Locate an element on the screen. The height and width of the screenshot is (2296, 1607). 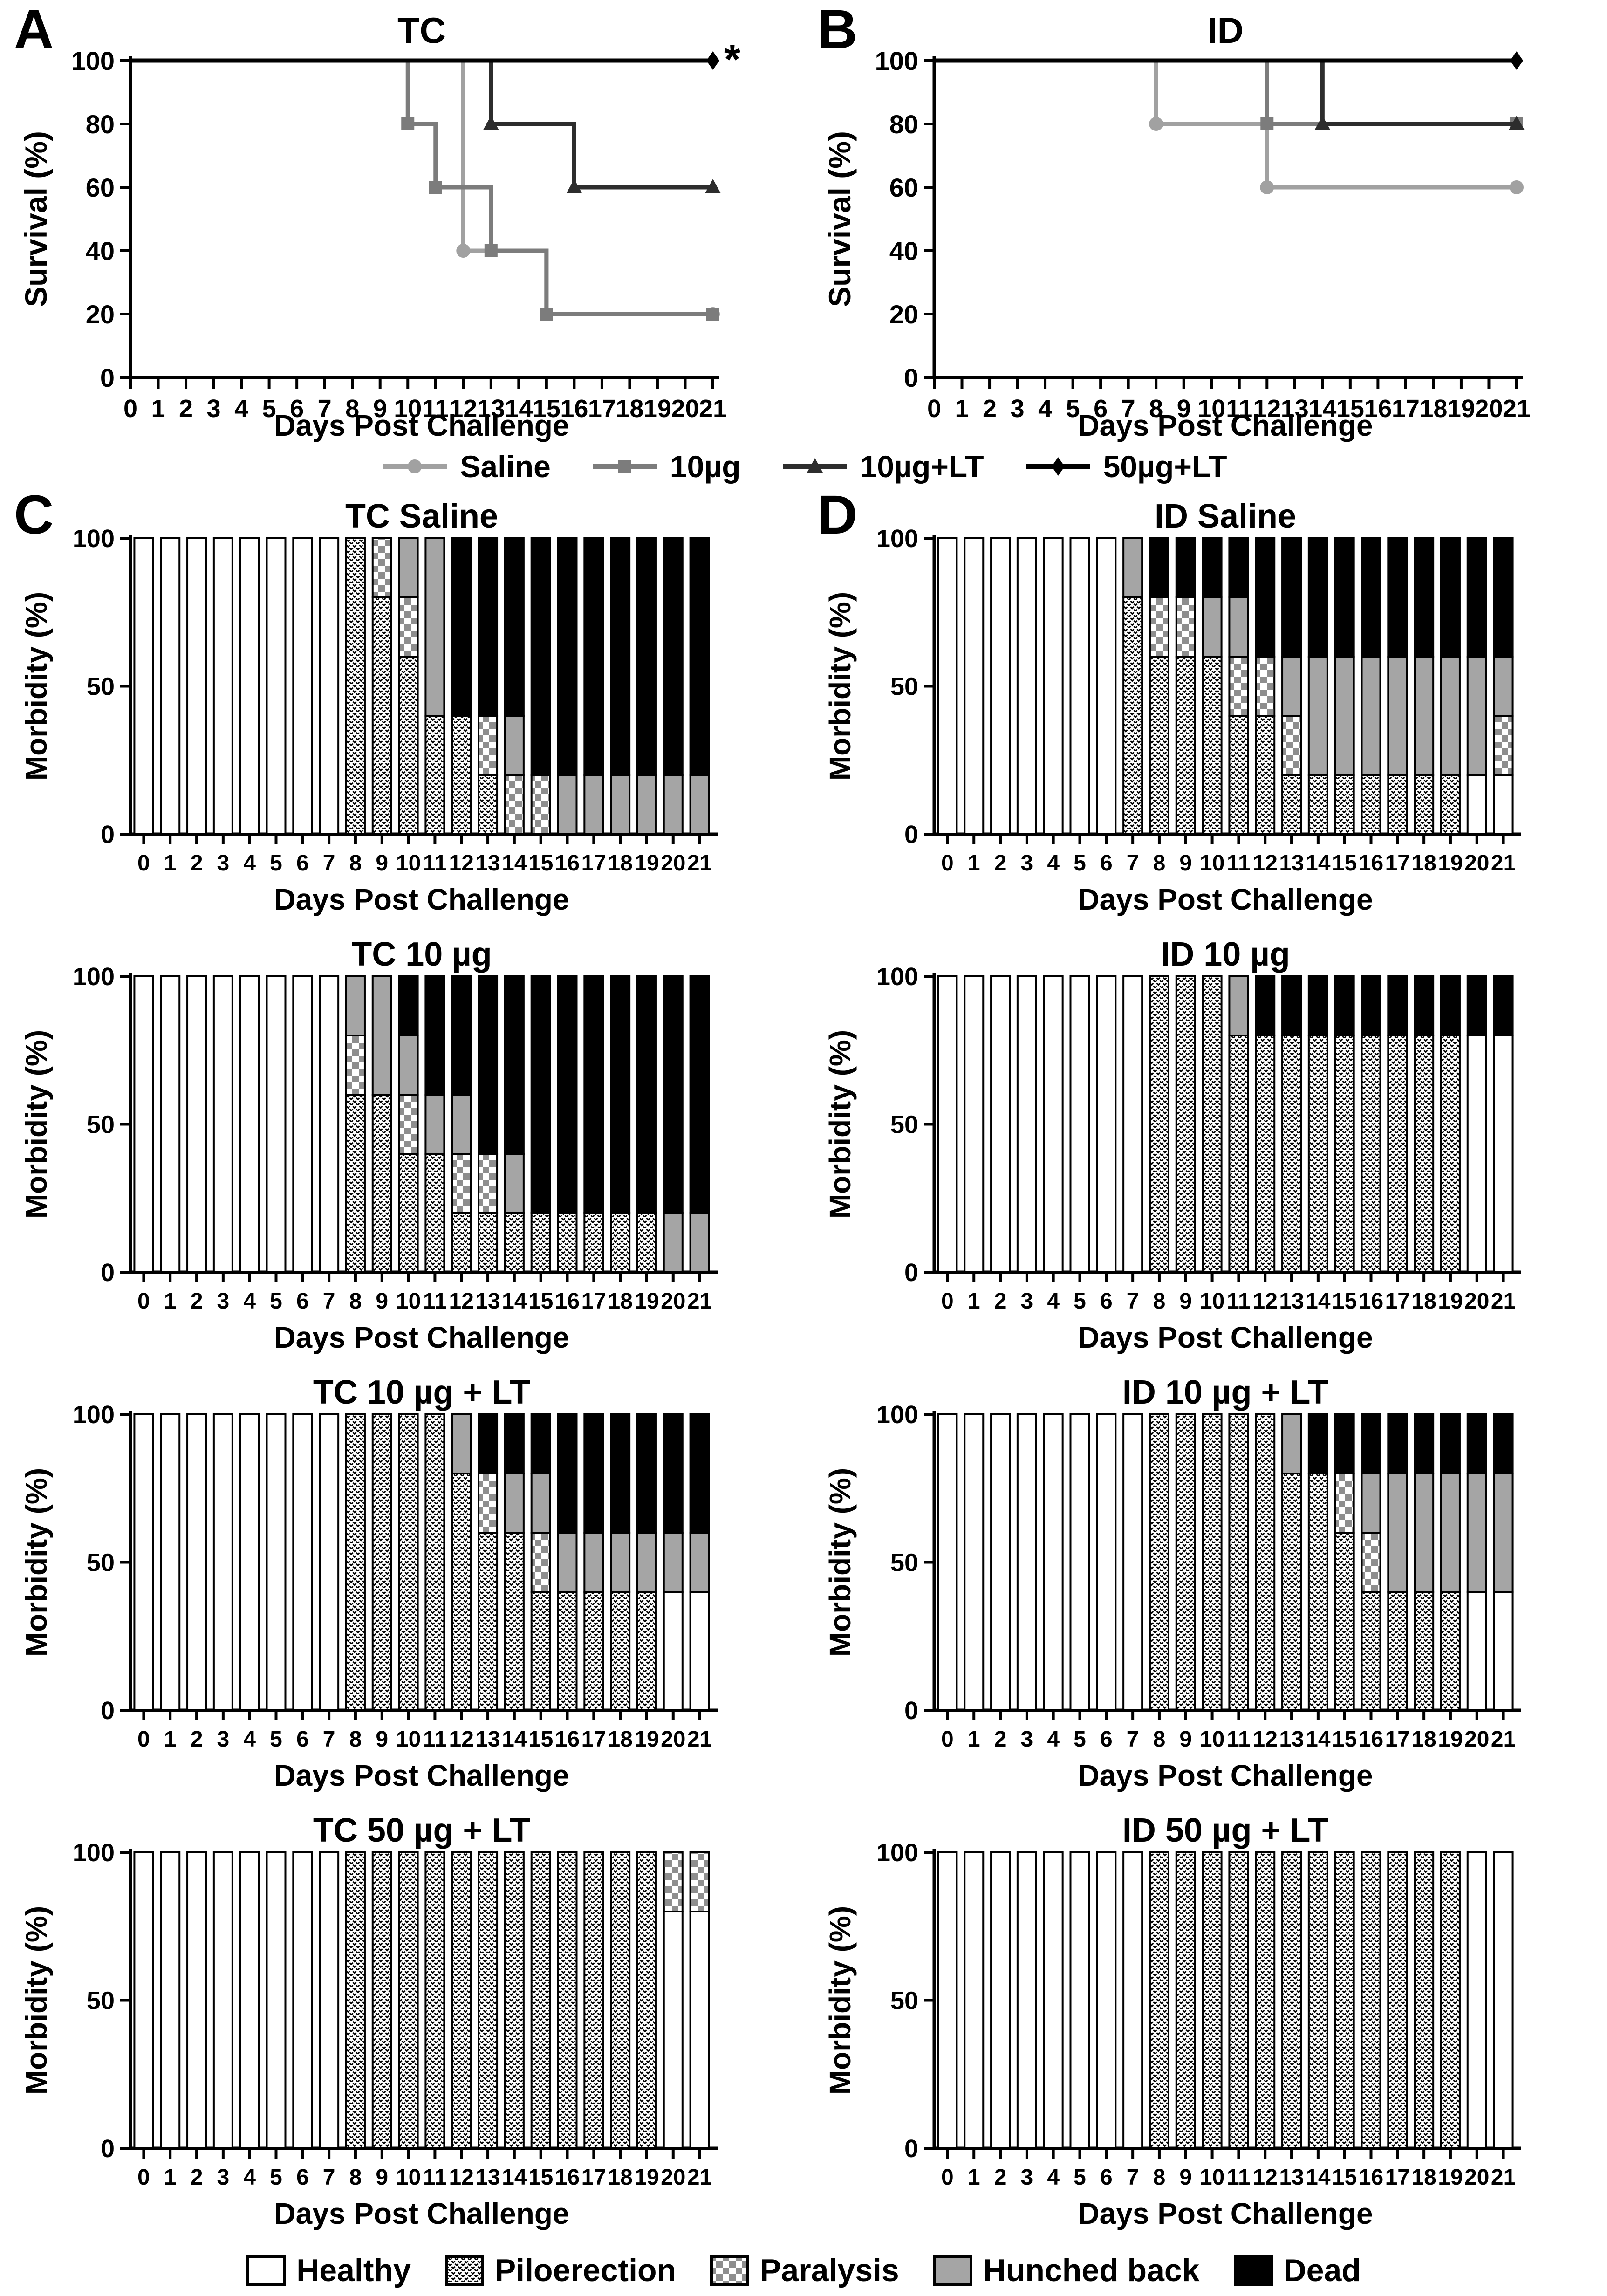
bar-day-16-dead is located at coordinates (1371, 1005).